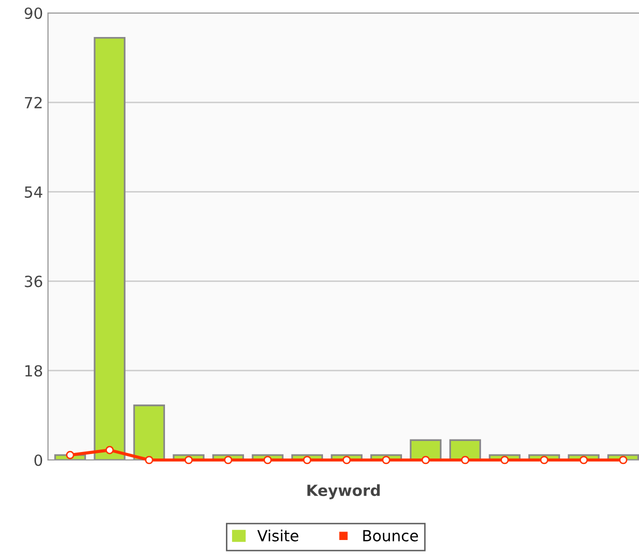 The width and height of the screenshot is (639, 555). I want to click on legend-label: Bounce, so click(390, 536).